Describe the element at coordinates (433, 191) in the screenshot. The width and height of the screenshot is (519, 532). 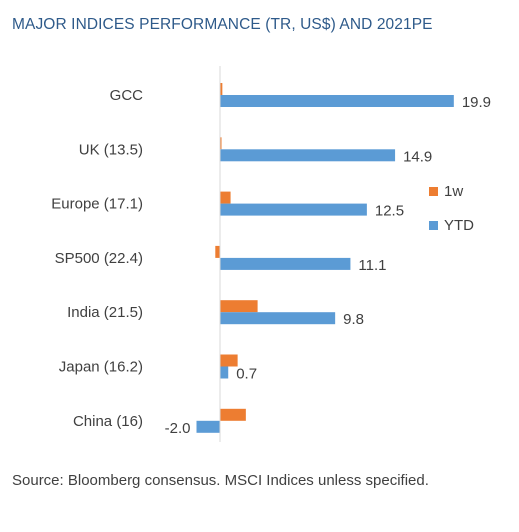
I see `legend-item-1w-swatch` at that location.